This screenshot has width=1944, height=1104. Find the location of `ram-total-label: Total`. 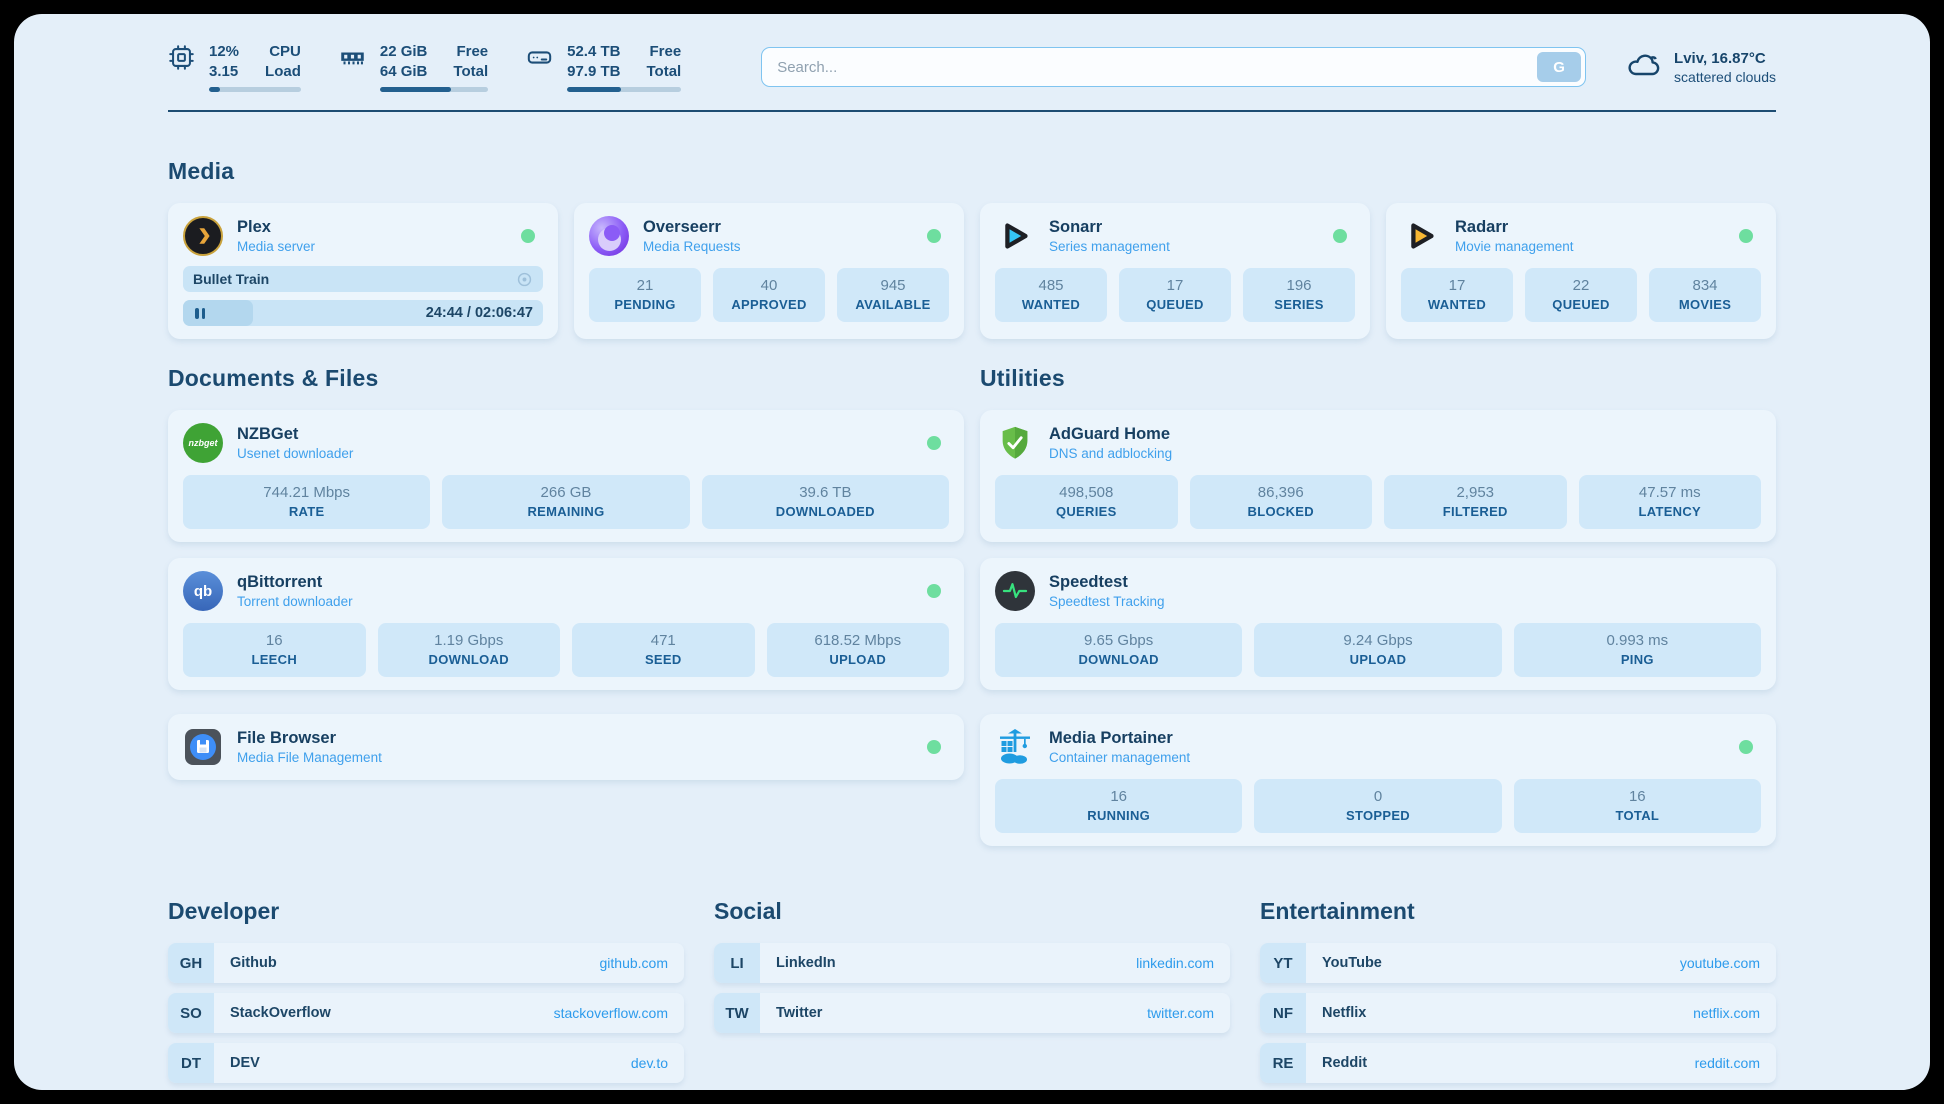

ram-total-label: Total is located at coordinates (471, 71).